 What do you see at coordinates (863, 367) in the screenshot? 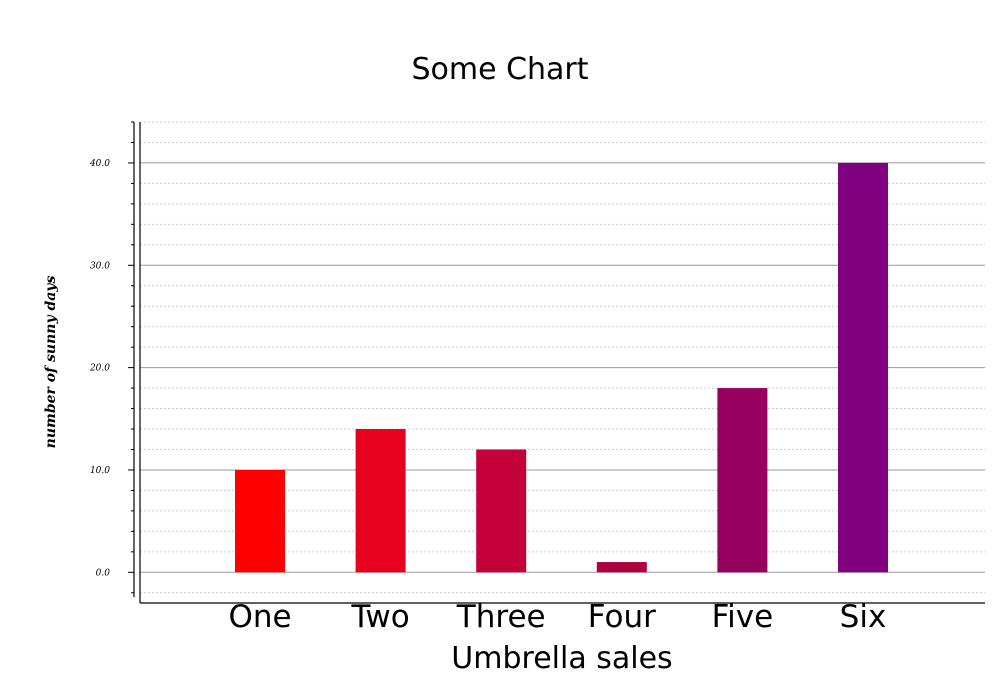
I see `bar-six` at bounding box center [863, 367].